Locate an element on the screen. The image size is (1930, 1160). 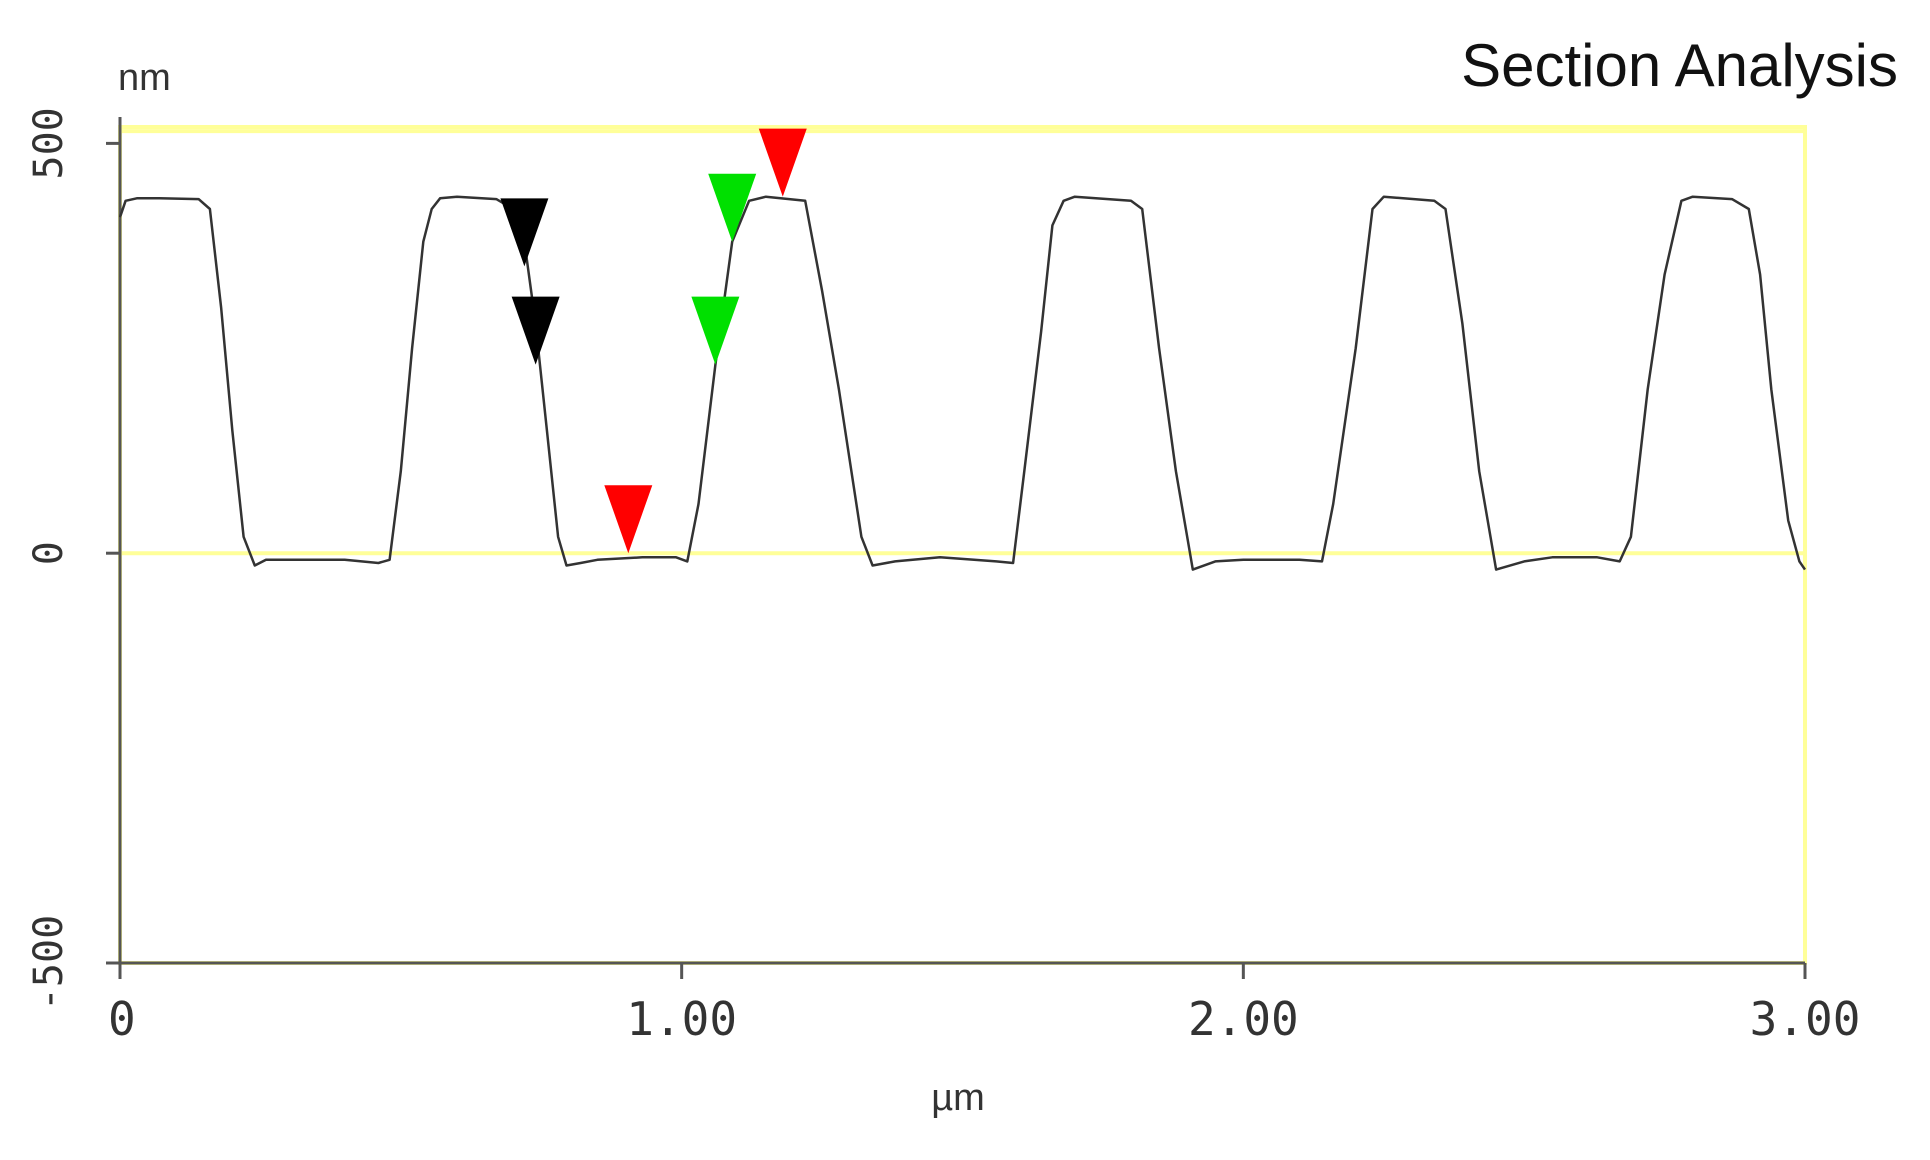
x-tick-label-2: 2.00 is located at coordinates (1243, 1019).